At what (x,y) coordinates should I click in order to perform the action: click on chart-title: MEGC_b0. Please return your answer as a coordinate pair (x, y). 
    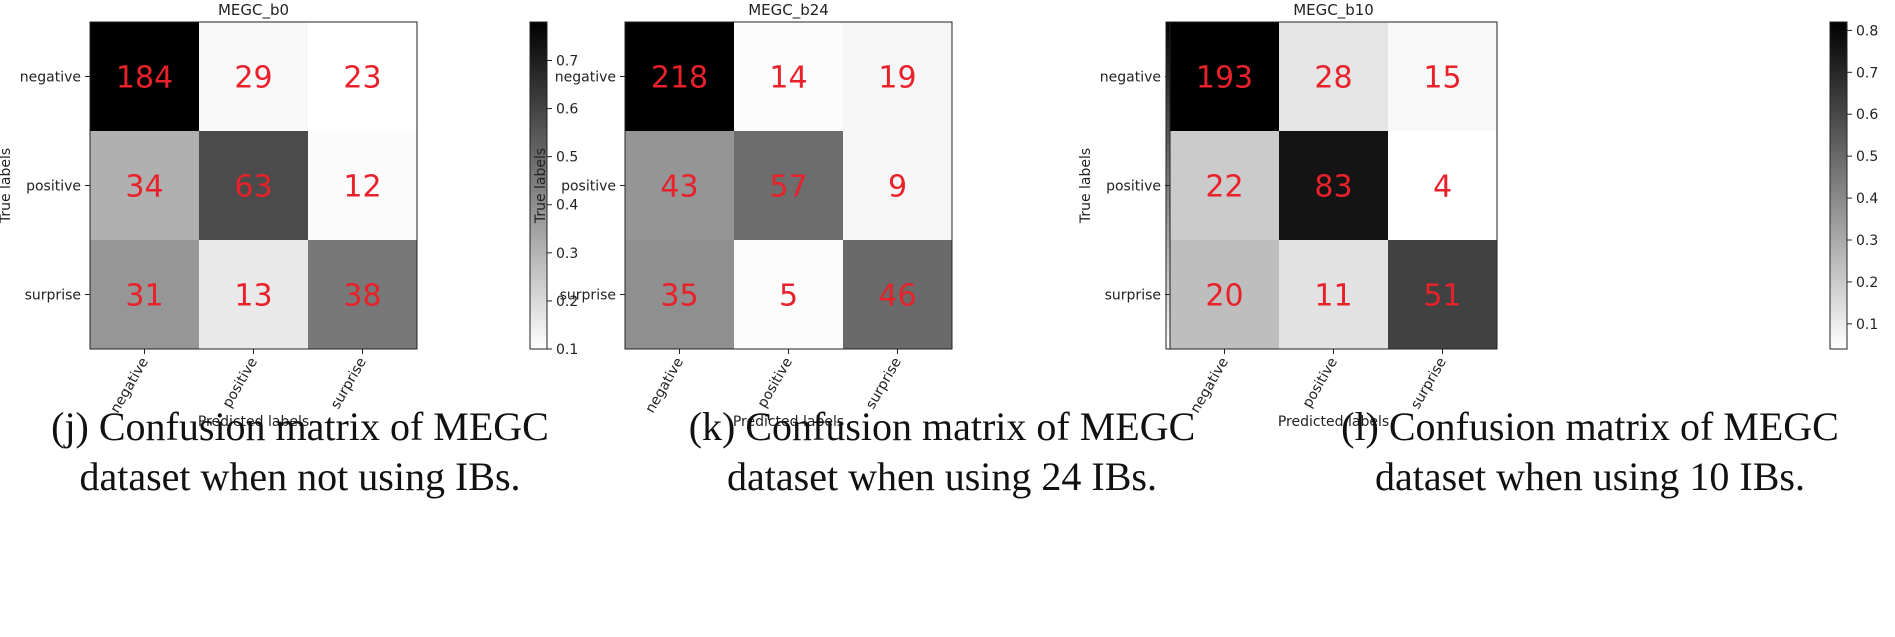
    Looking at the image, I should click on (253, 10).